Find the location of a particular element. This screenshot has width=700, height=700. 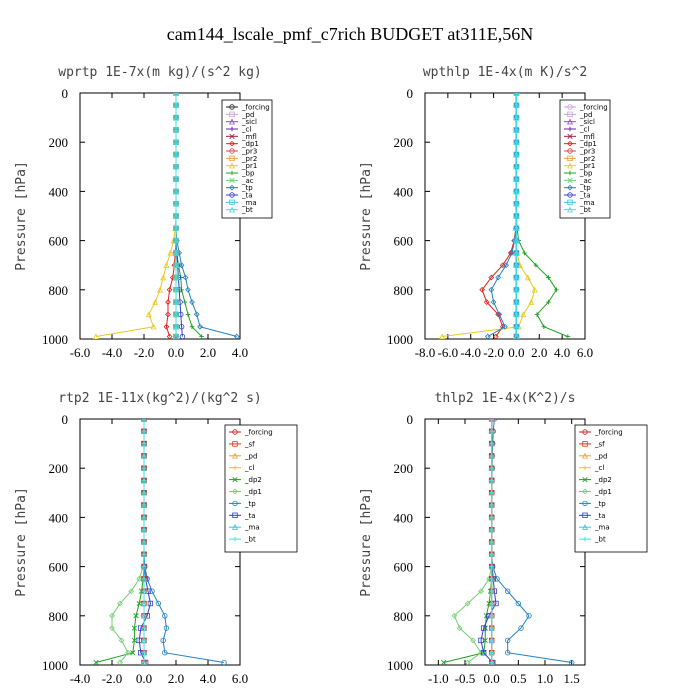

x-tick-label: 1.5 is located at coordinates (572, 678).